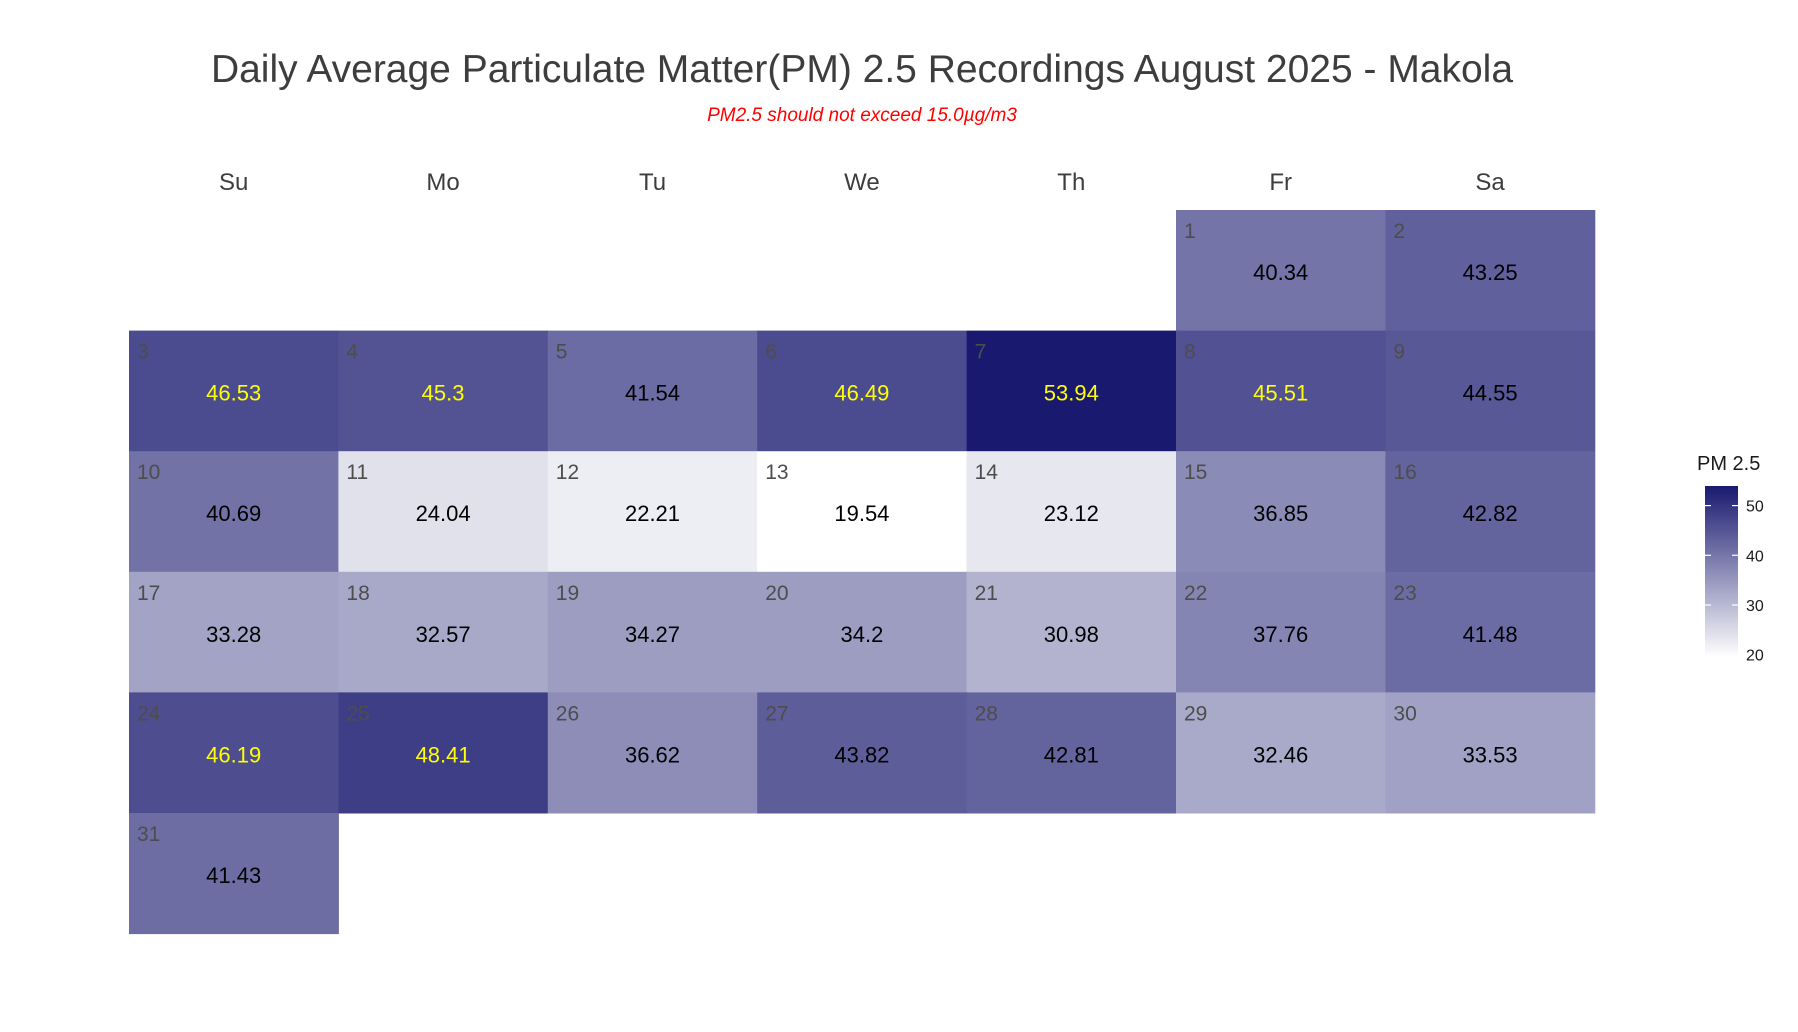 The height and width of the screenshot is (1032, 1798). I want to click on day-cell-28: 28 42.81, so click(1071, 753).